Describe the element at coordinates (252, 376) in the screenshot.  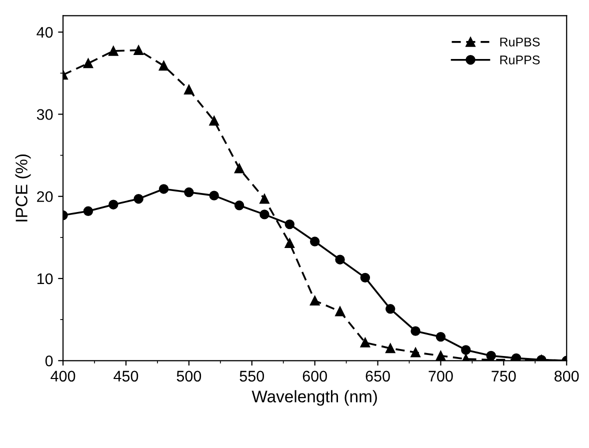
I see `x-tick-label: 550` at that location.